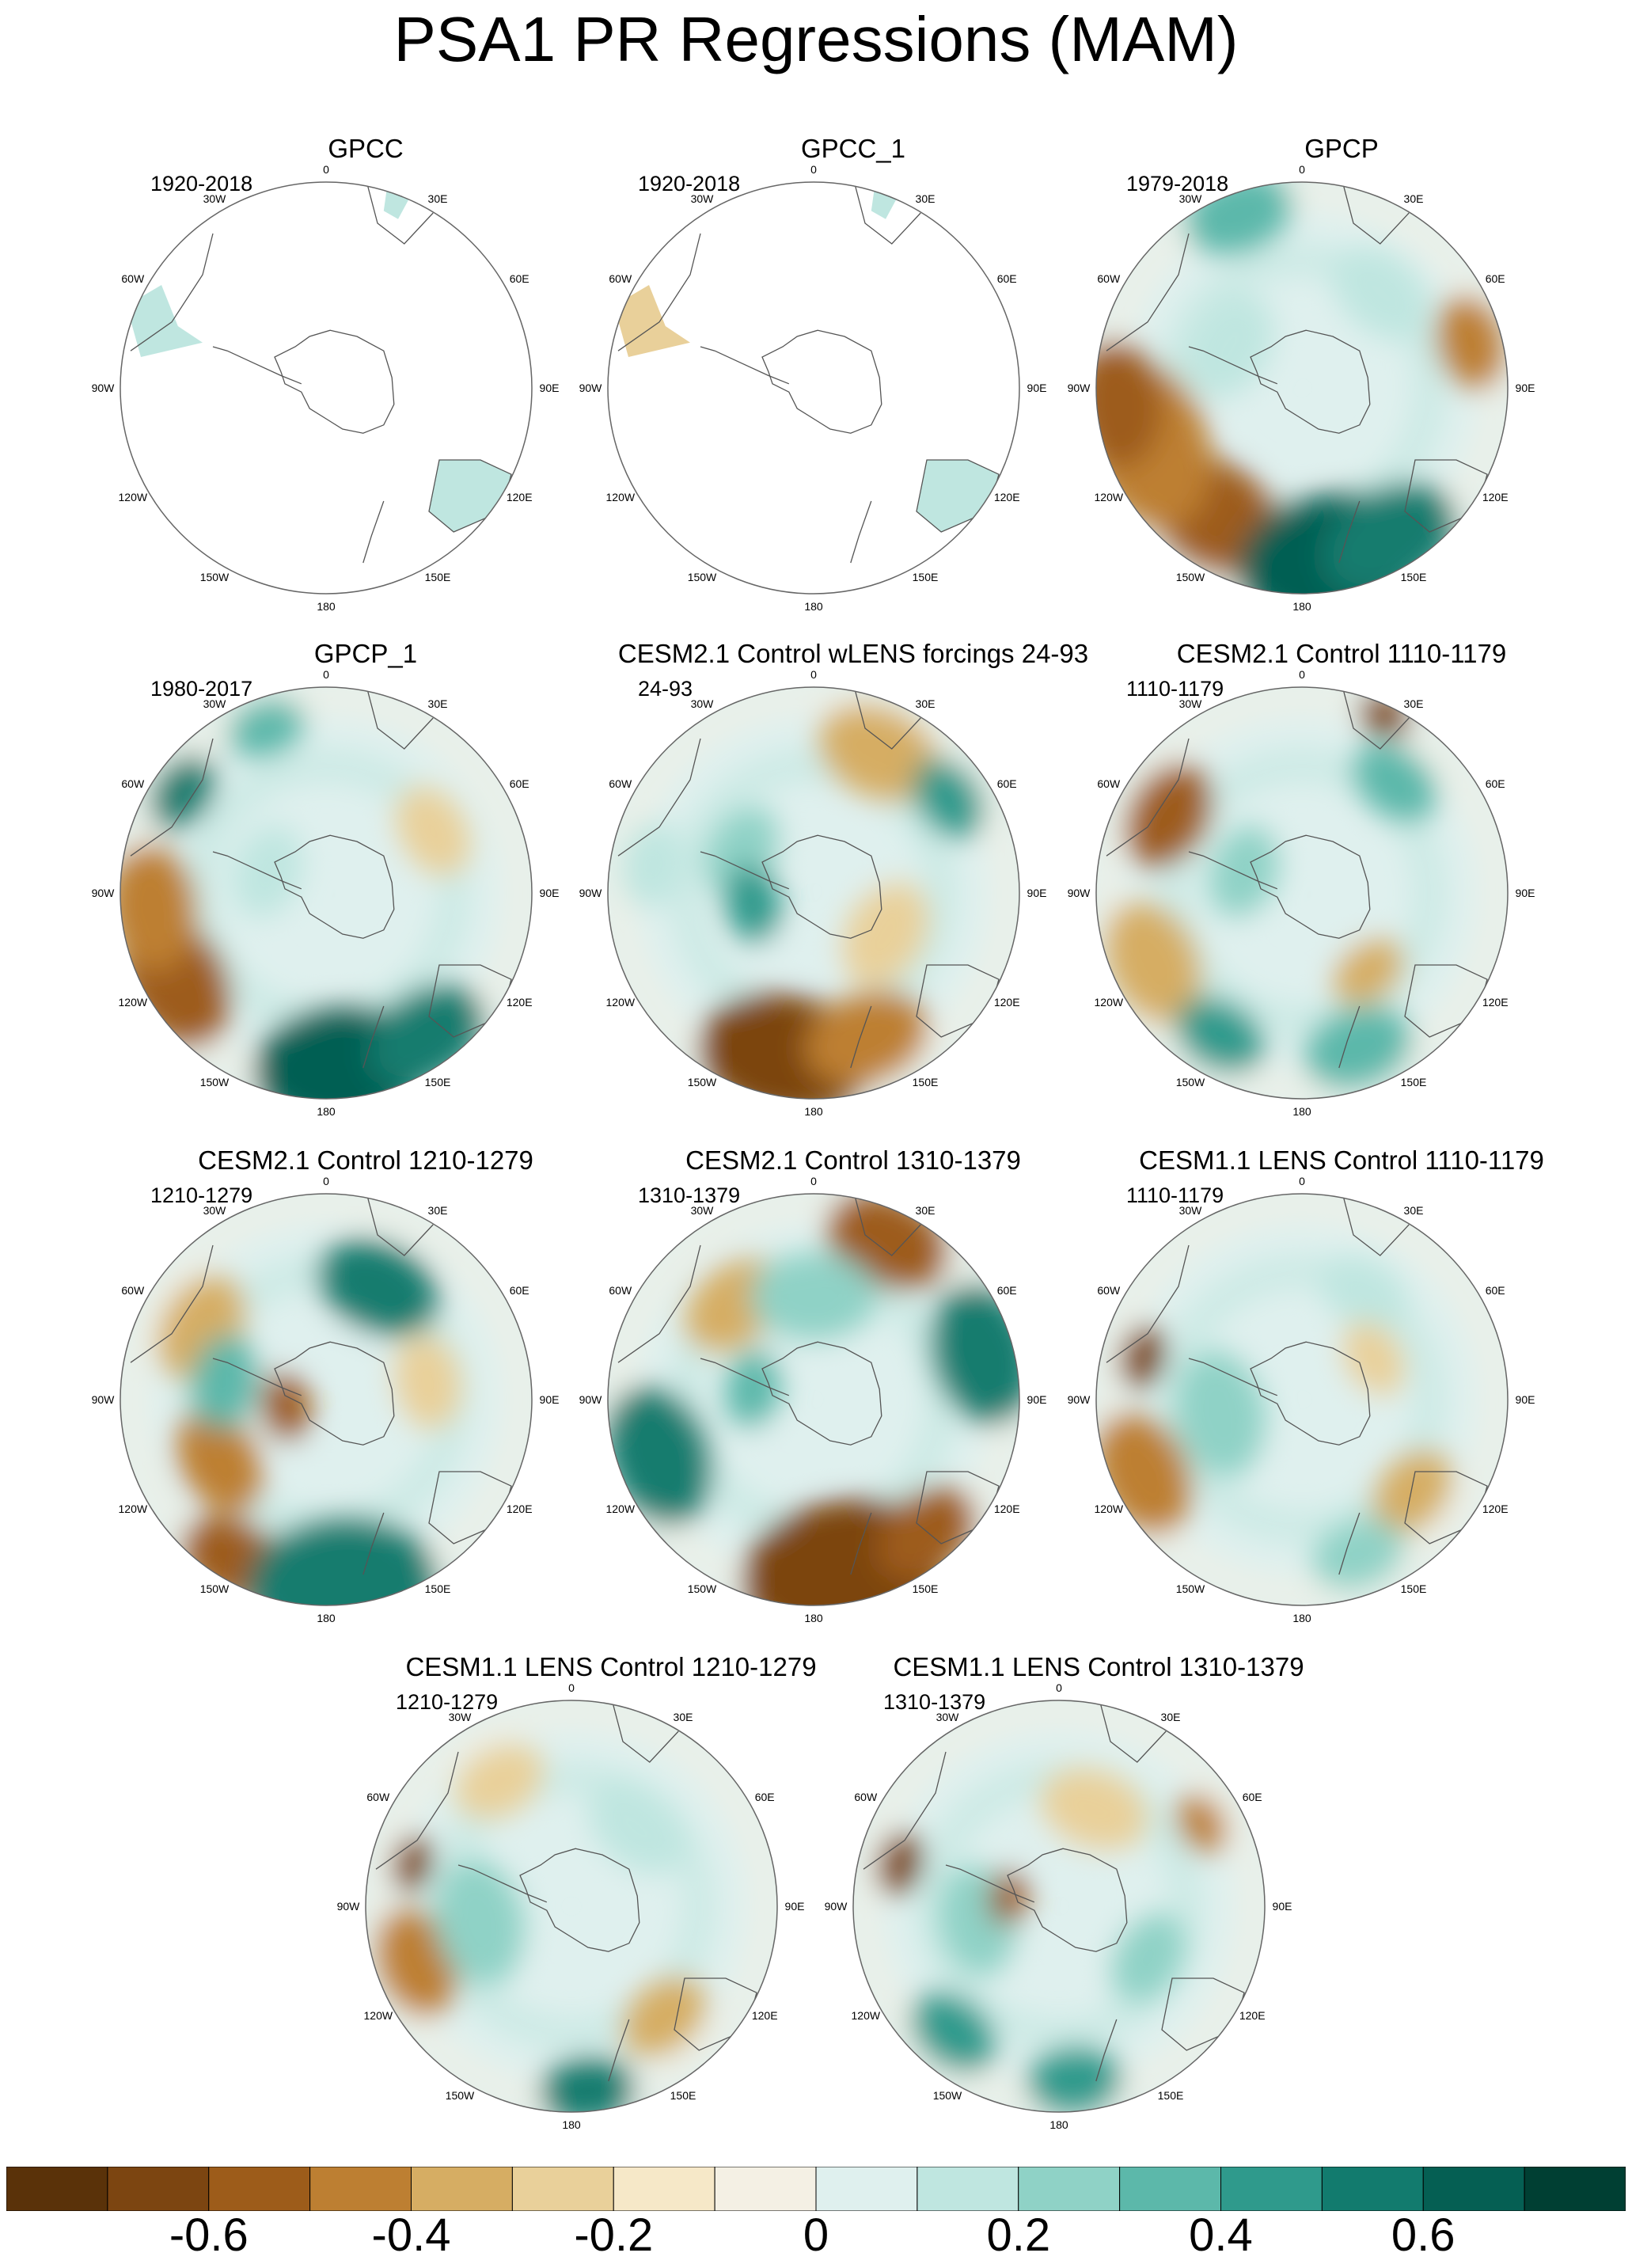  I want to click on newzealand-coastline, so click(373, 1037).